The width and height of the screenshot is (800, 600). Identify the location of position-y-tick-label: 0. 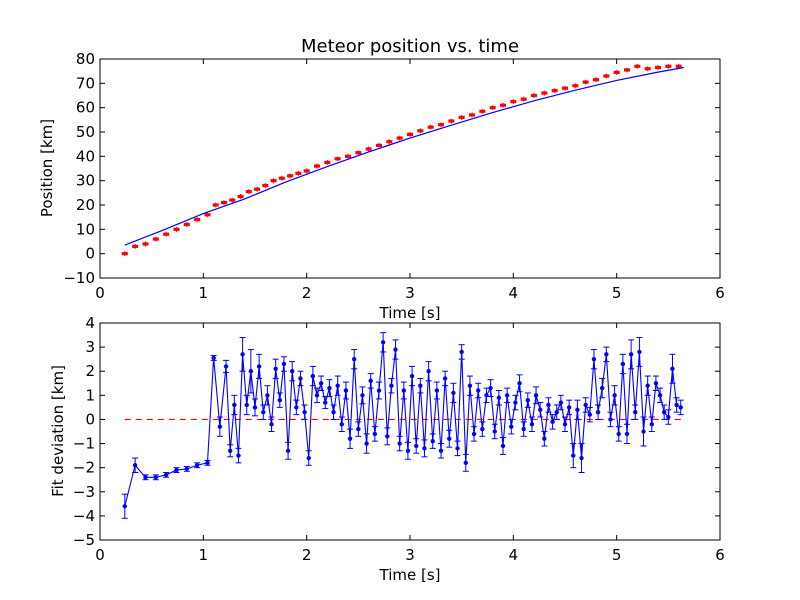
(90, 254).